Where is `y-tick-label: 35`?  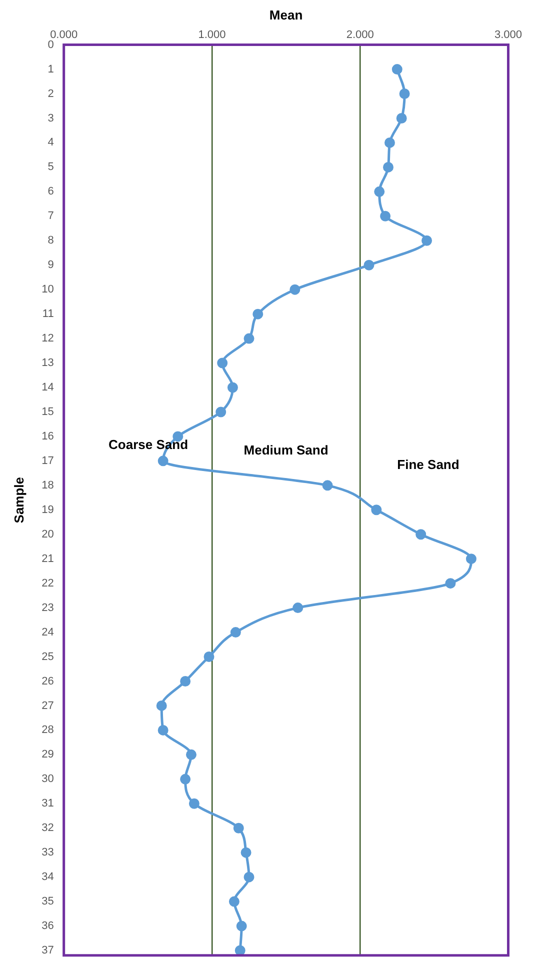 y-tick-label: 35 is located at coordinates (48, 902).